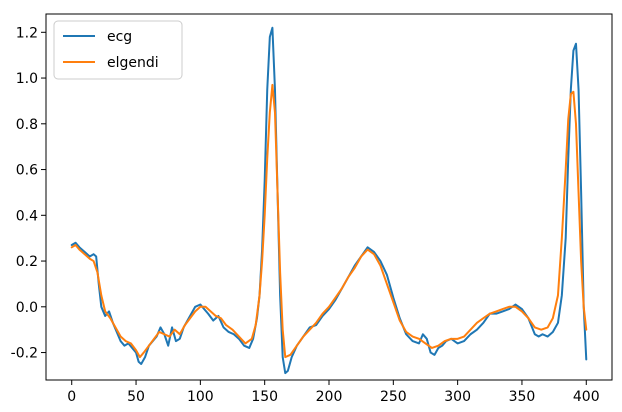 This screenshot has height=412, width=622. I want to click on x-tick-label: 250, so click(393, 397).